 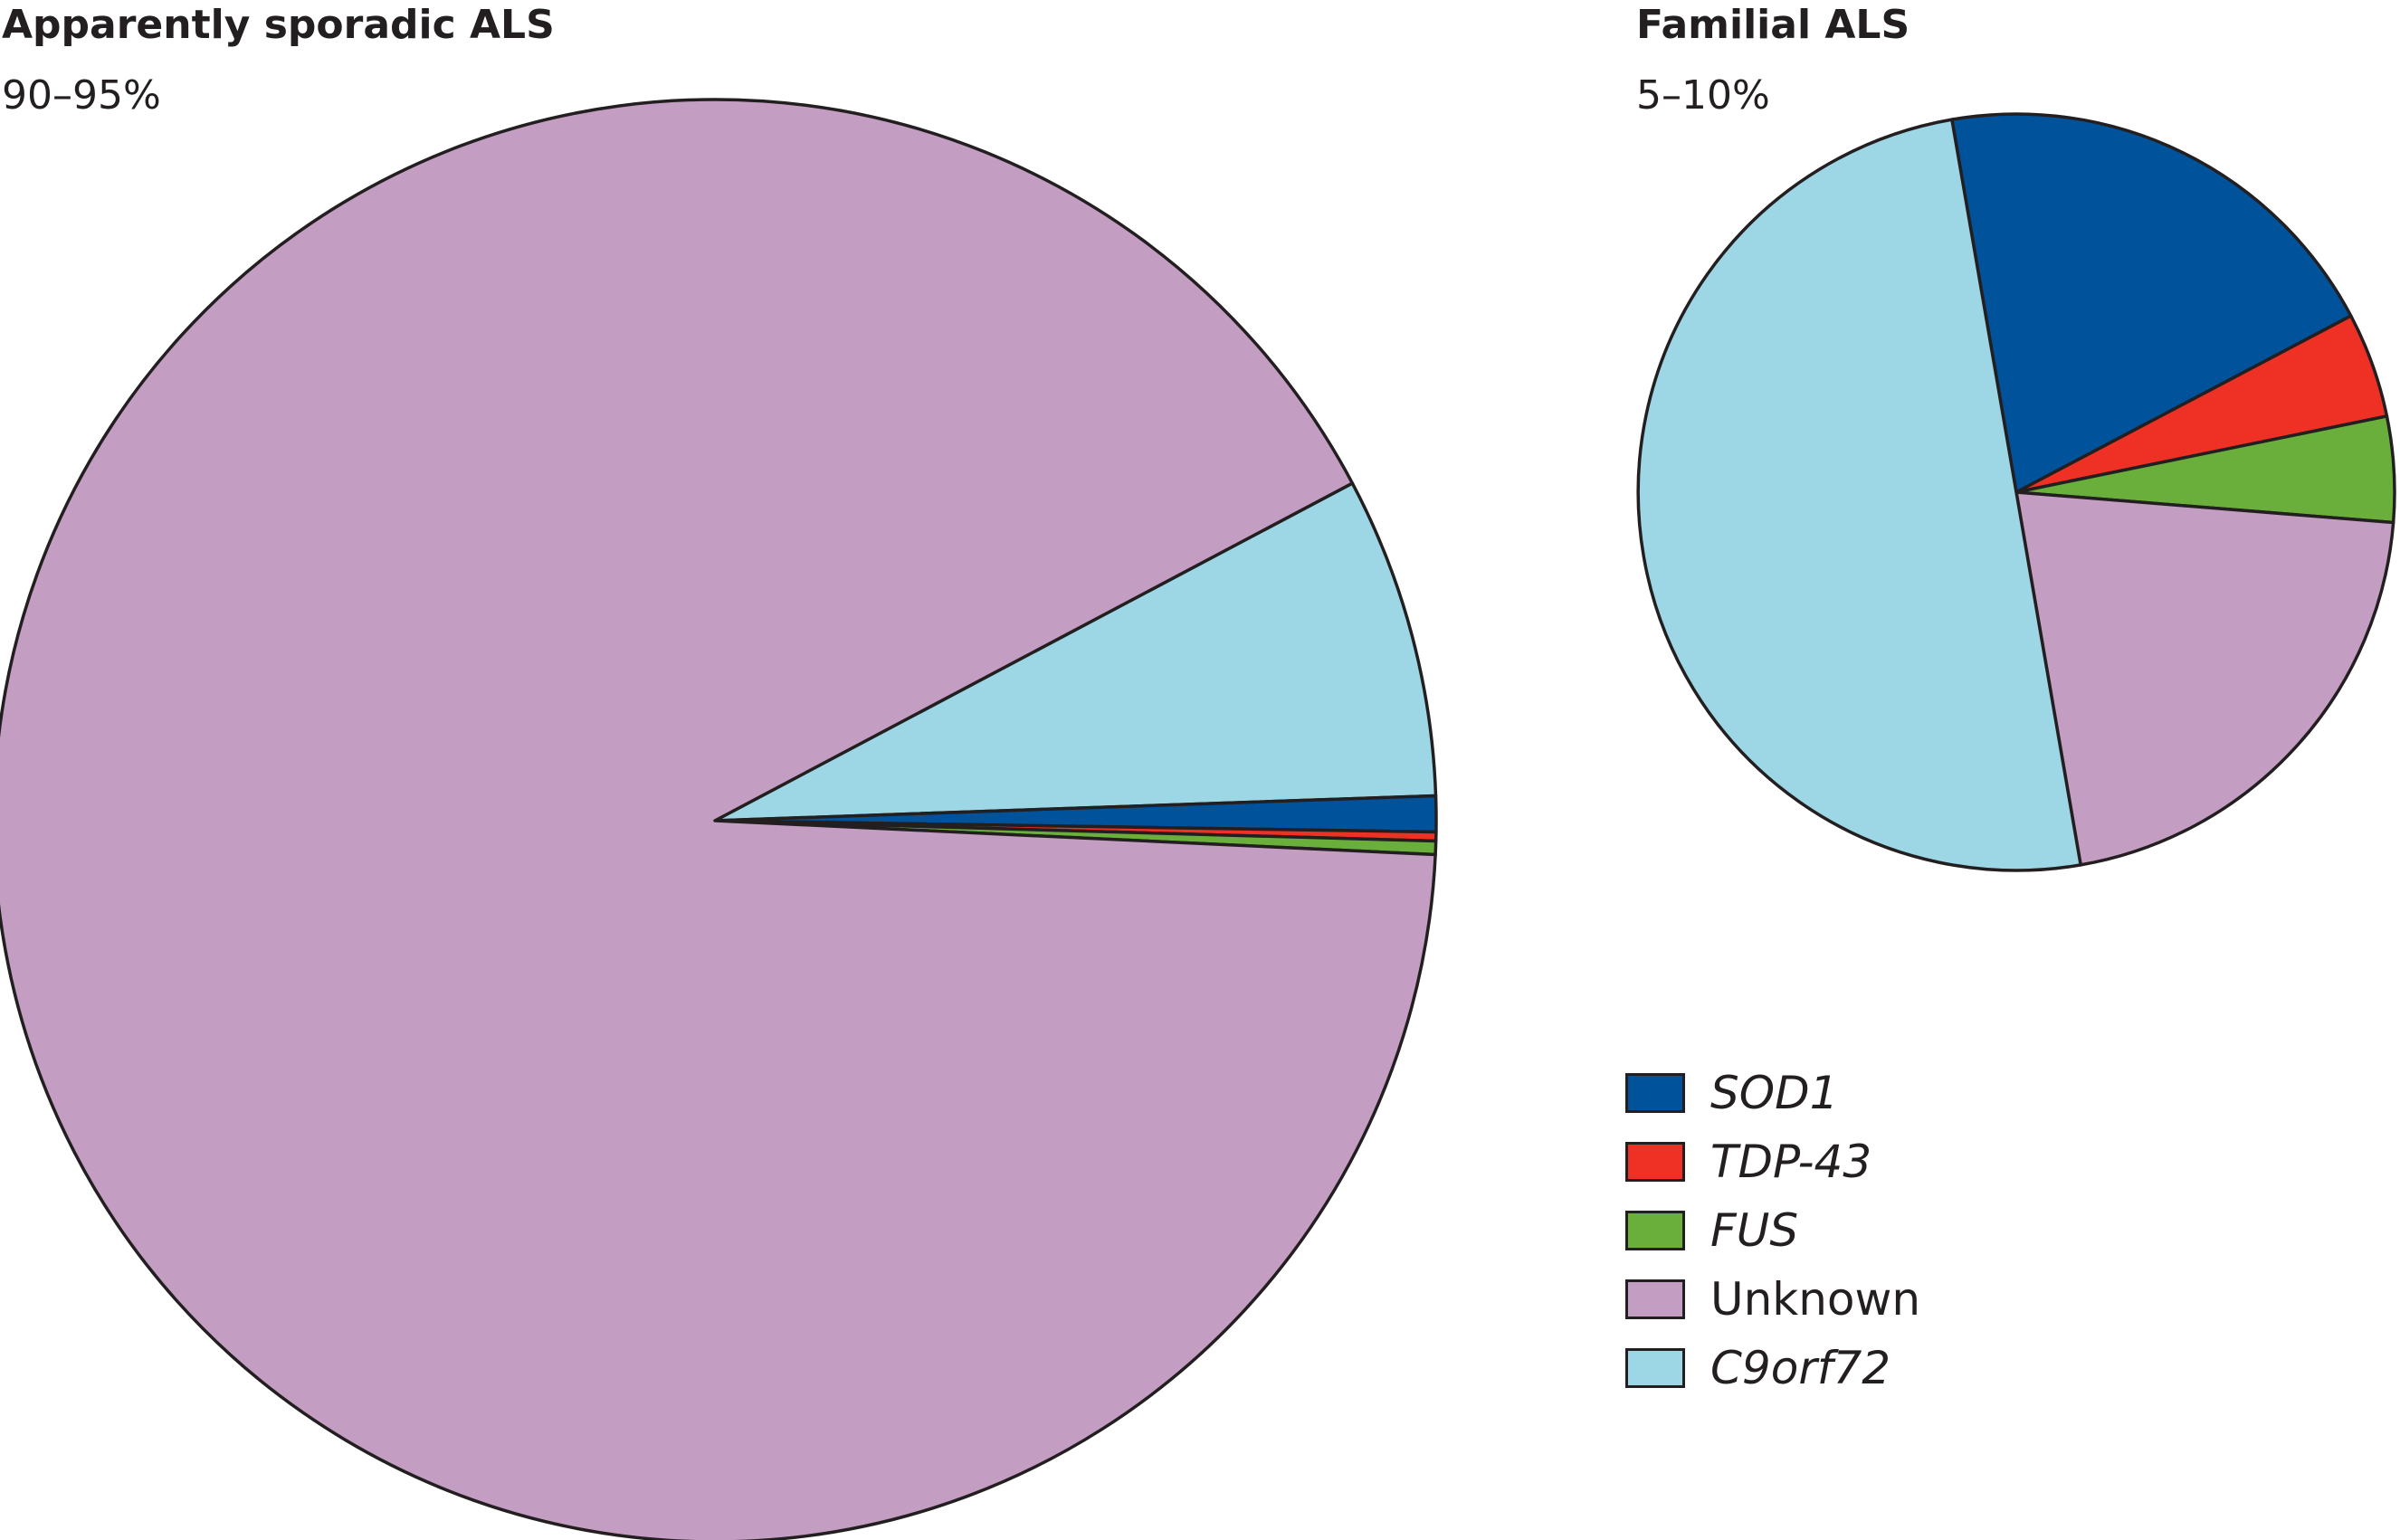 What do you see at coordinates (1754, 1231) in the screenshot?
I see `legend-label-fus: FUS` at bounding box center [1754, 1231].